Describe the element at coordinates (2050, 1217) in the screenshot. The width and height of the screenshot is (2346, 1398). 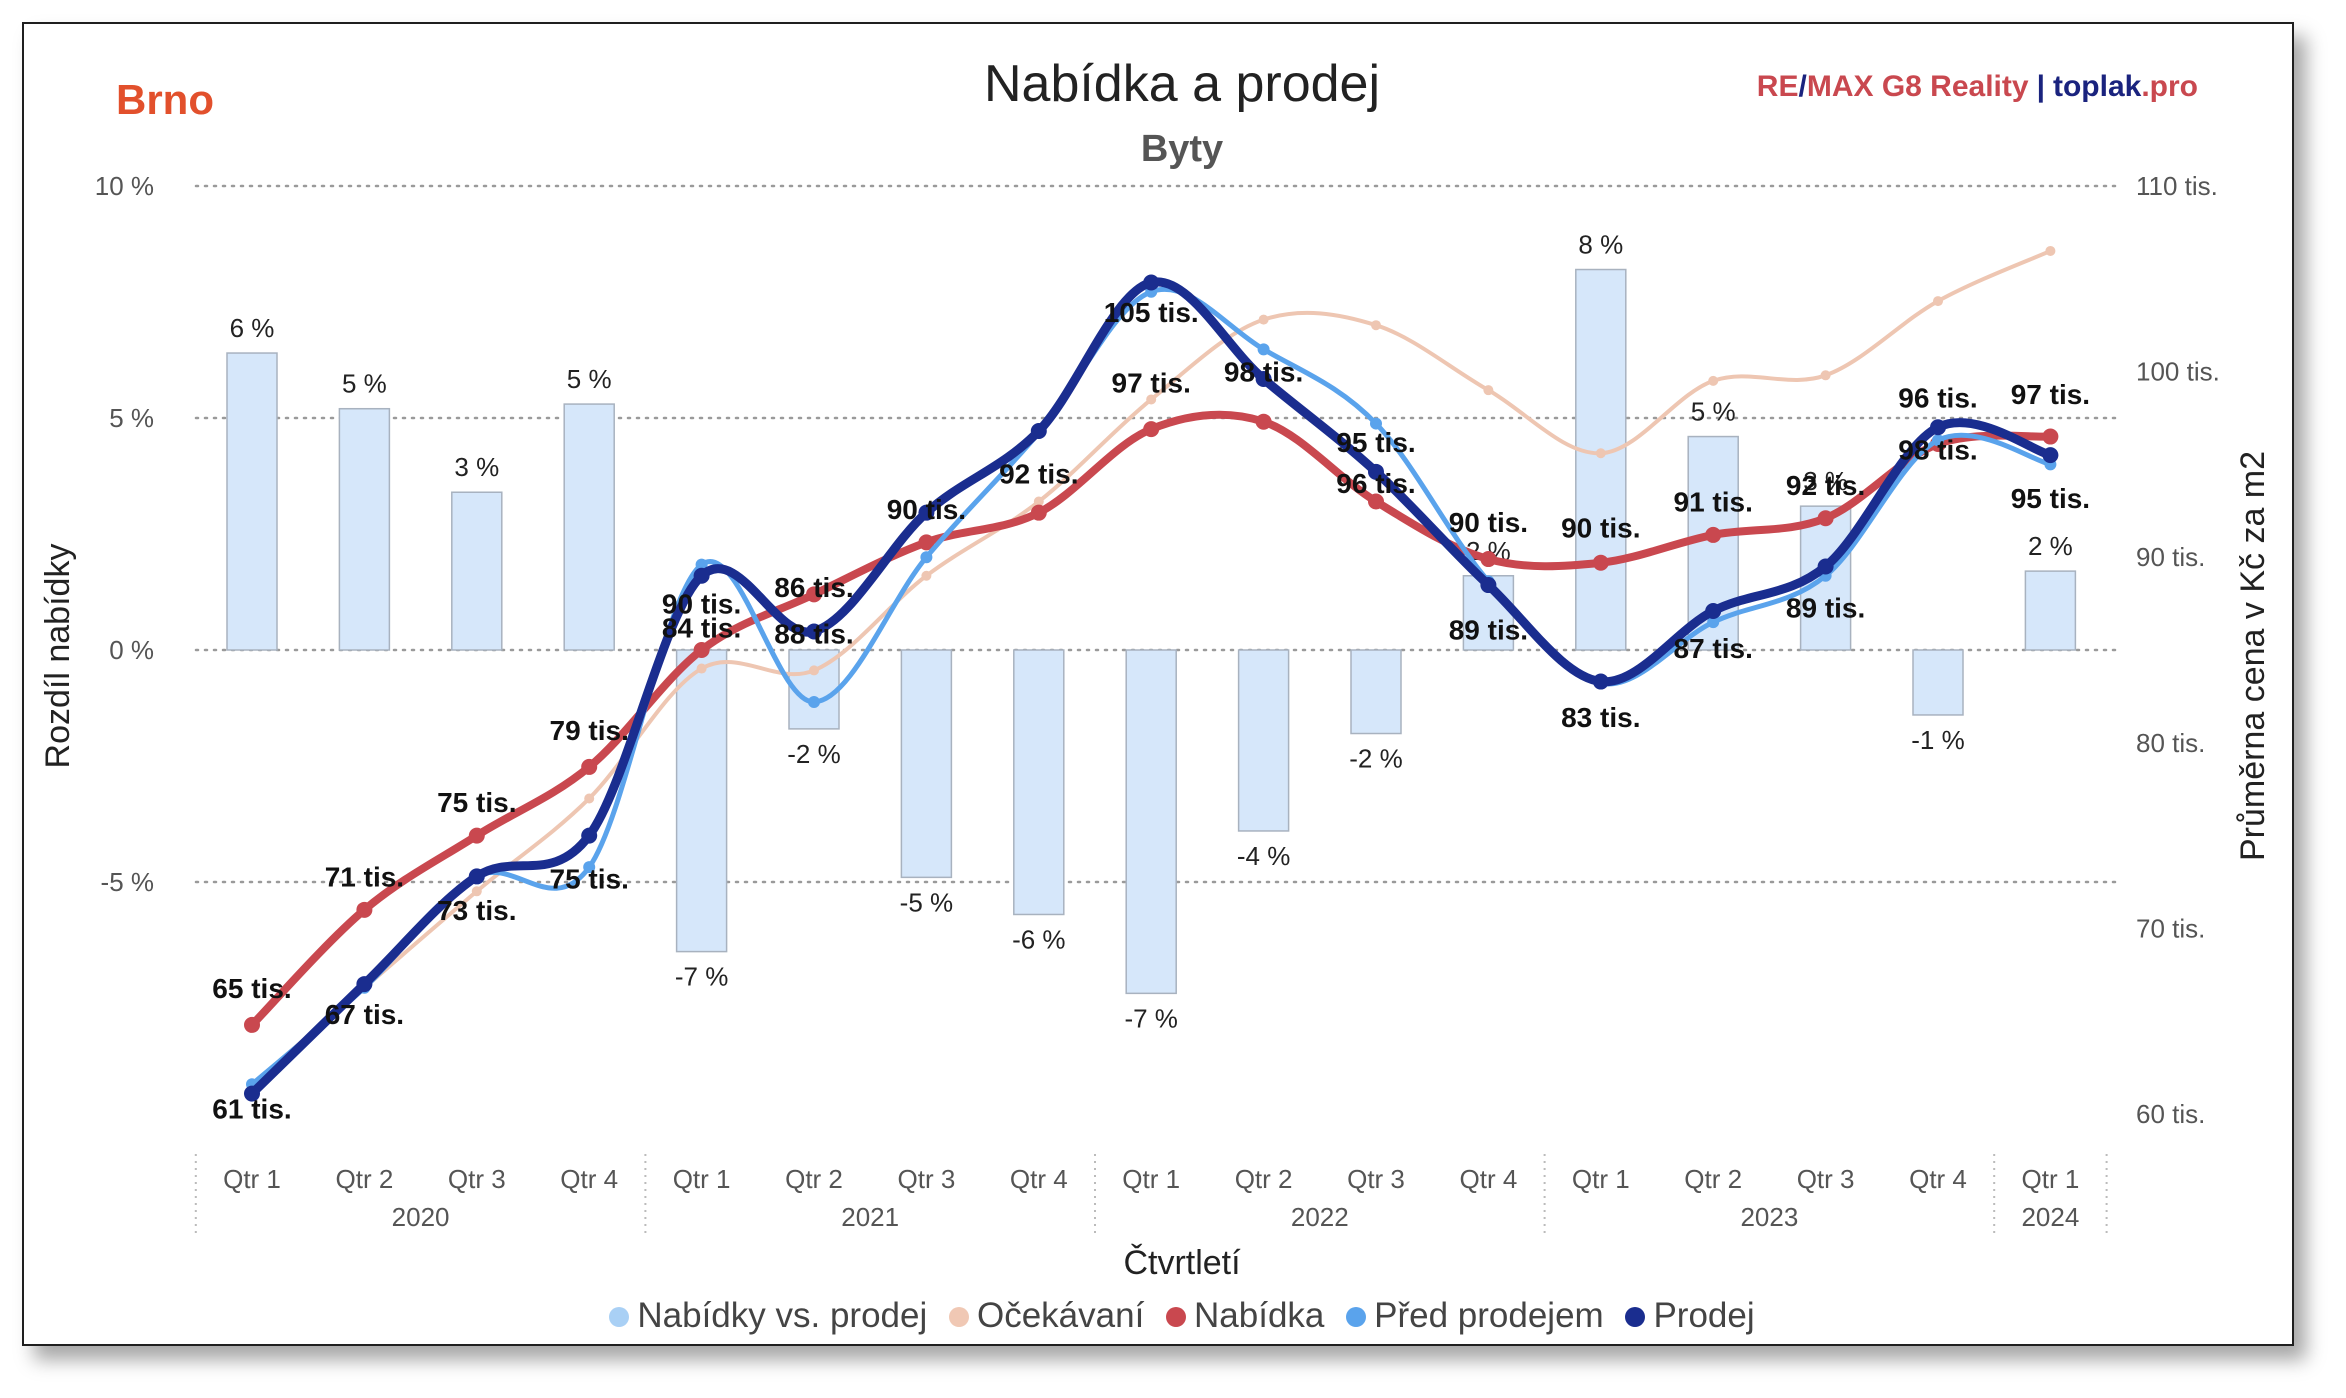
I see `x-group-label: 2024` at that location.